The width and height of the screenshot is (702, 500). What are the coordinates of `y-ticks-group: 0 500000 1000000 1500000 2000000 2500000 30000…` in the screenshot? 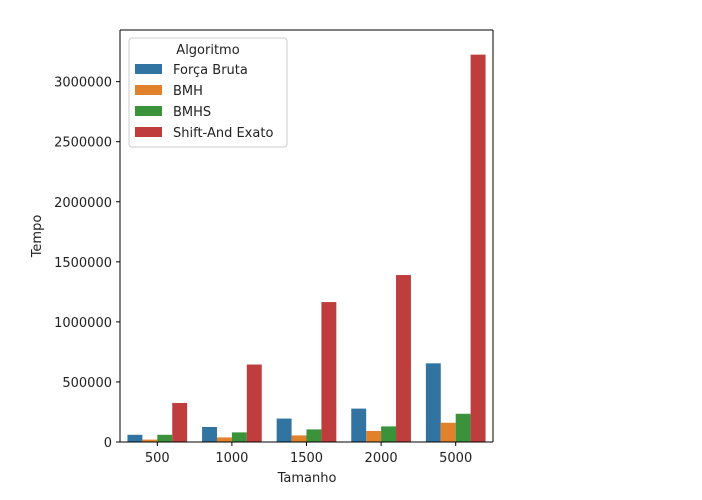 It's located at (87, 263).